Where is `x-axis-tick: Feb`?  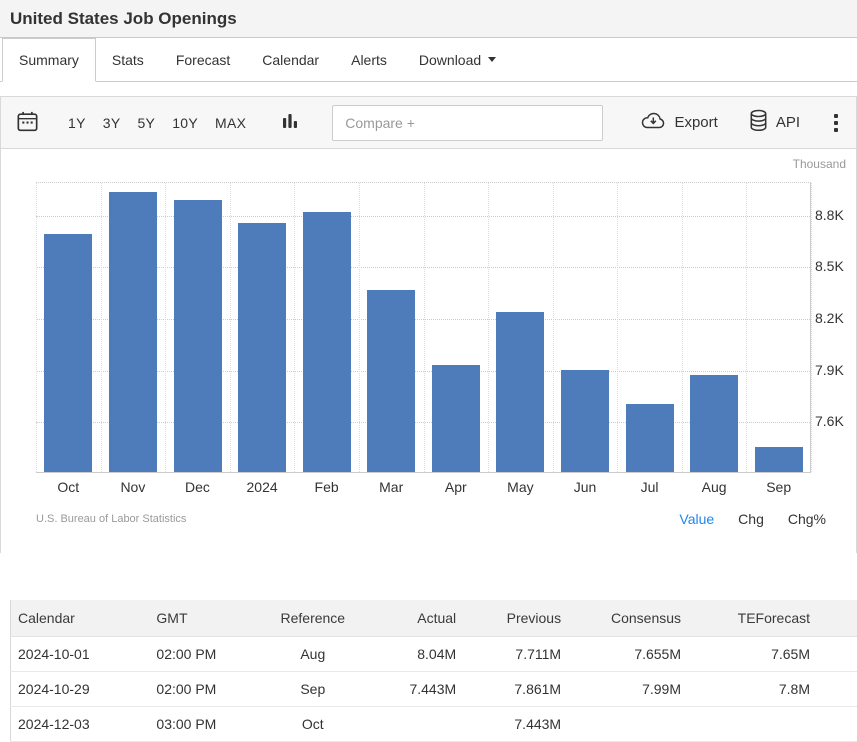
x-axis-tick: Feb is located at coordinates (326, 487).